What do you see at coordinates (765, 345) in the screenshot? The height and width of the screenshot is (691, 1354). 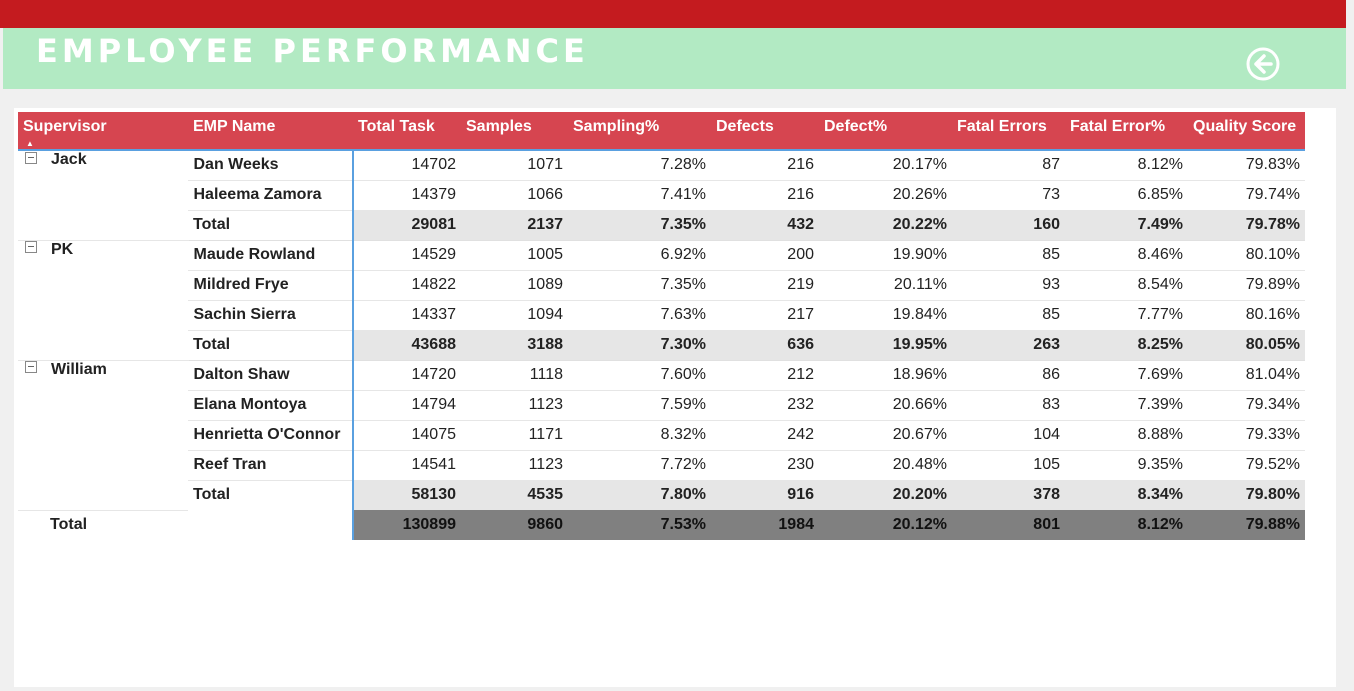 I see `value-cell: 636` at bounding box center [765, 345].